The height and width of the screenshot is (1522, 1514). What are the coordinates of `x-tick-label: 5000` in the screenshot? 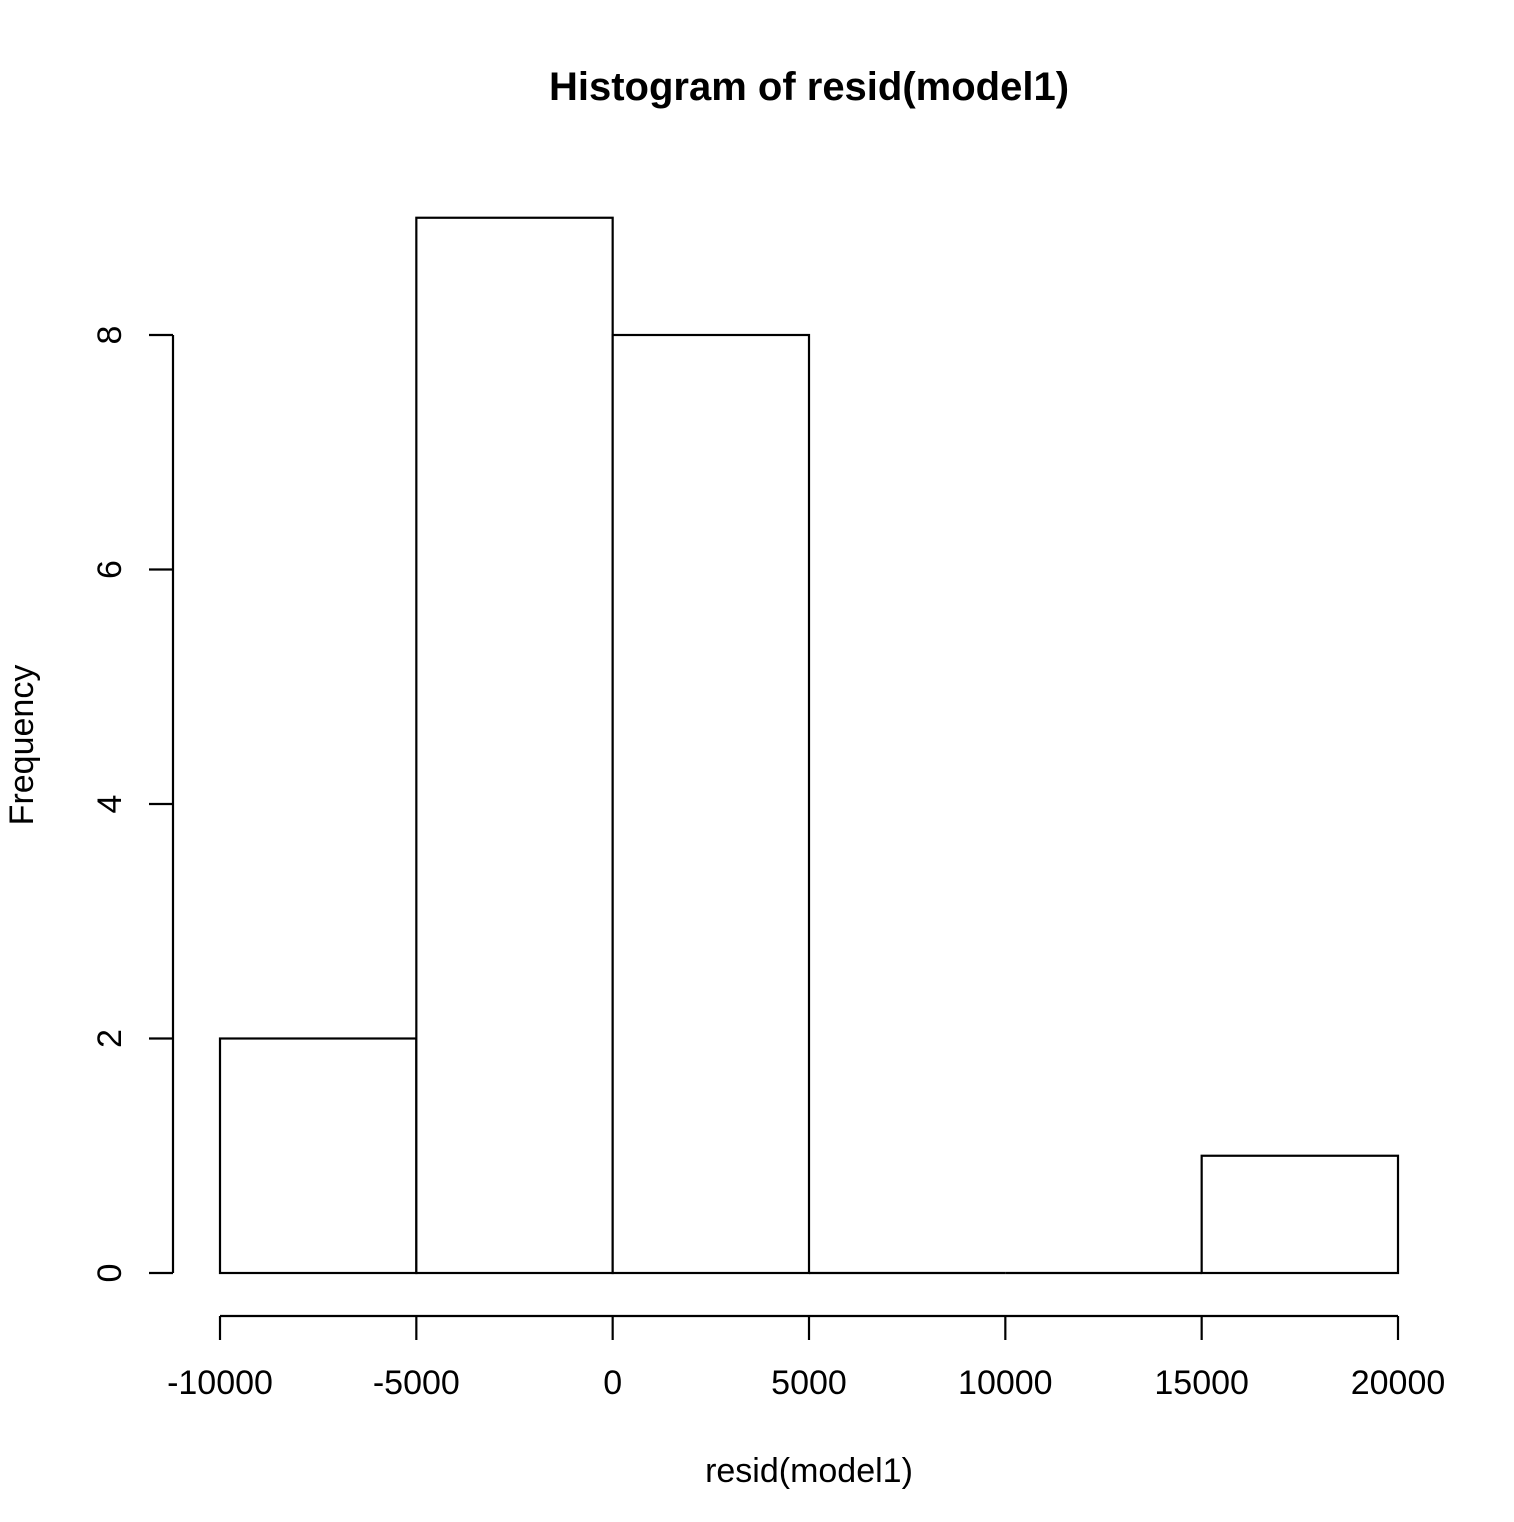 It's located at (809, 1383).